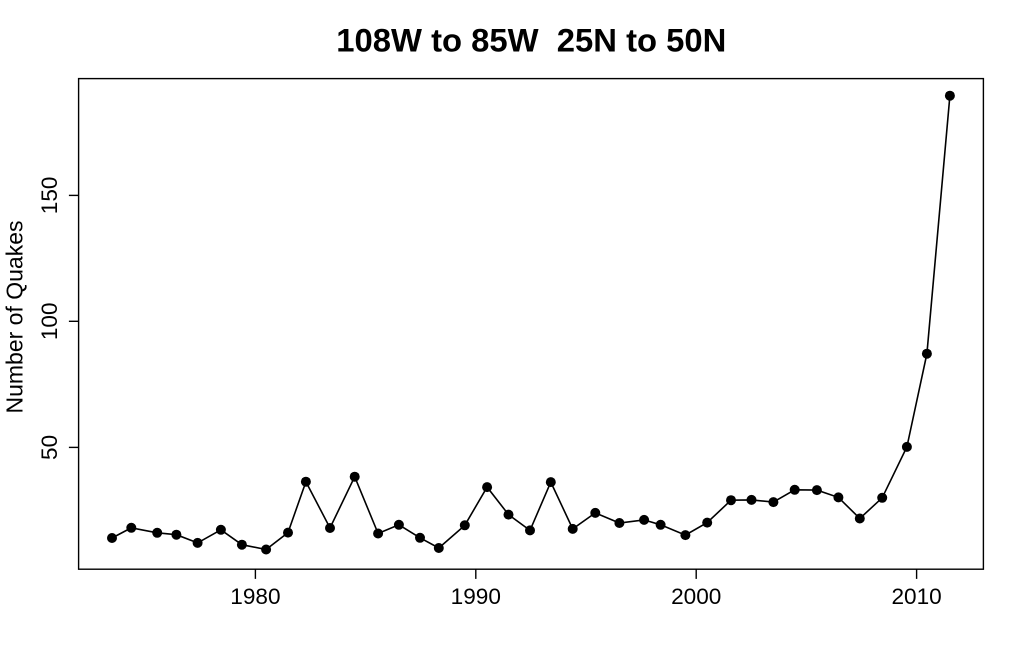  What do you see at coordinates (49, 196) in the screenshot?
I see `svg-text: 150` at bounding box center [49, 196].